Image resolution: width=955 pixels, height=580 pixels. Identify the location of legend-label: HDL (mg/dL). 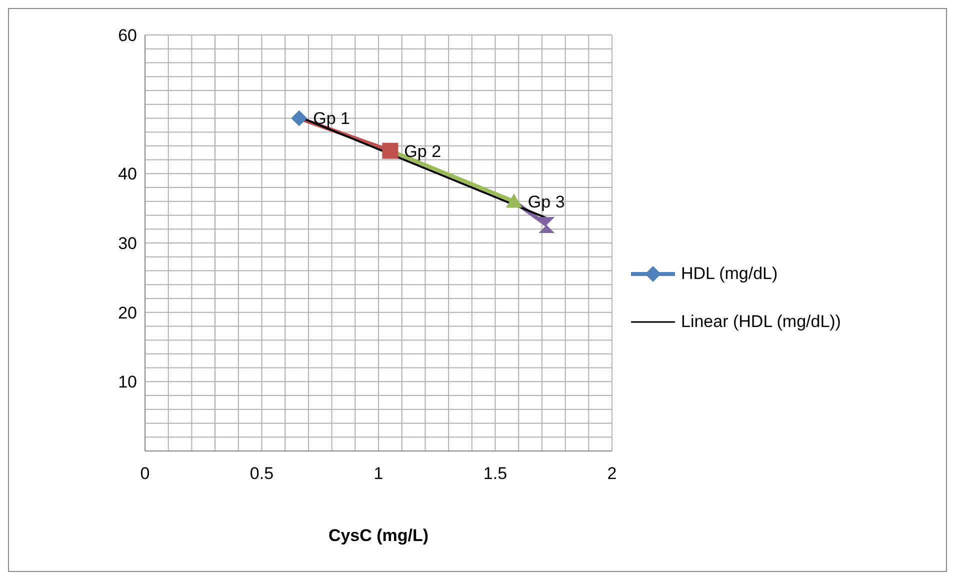
(729, 274).